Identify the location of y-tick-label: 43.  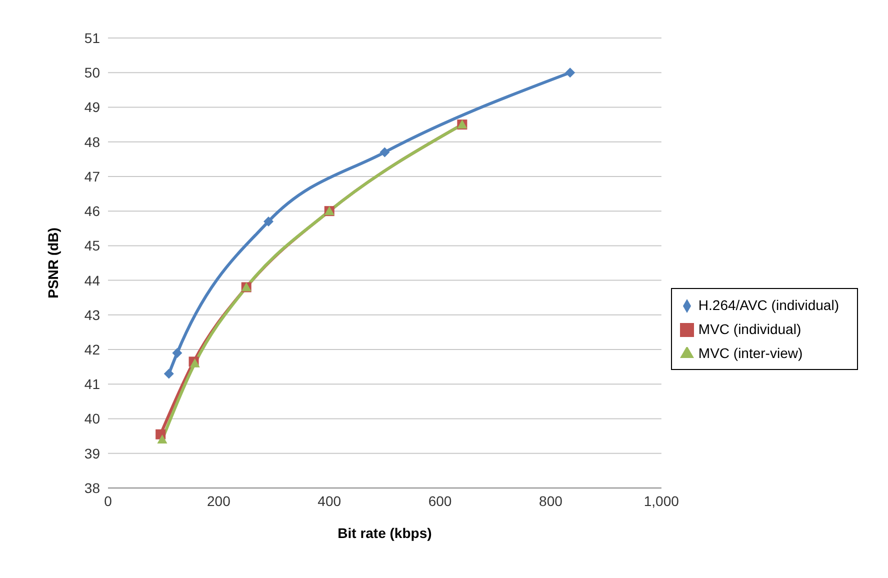
(92, 314).